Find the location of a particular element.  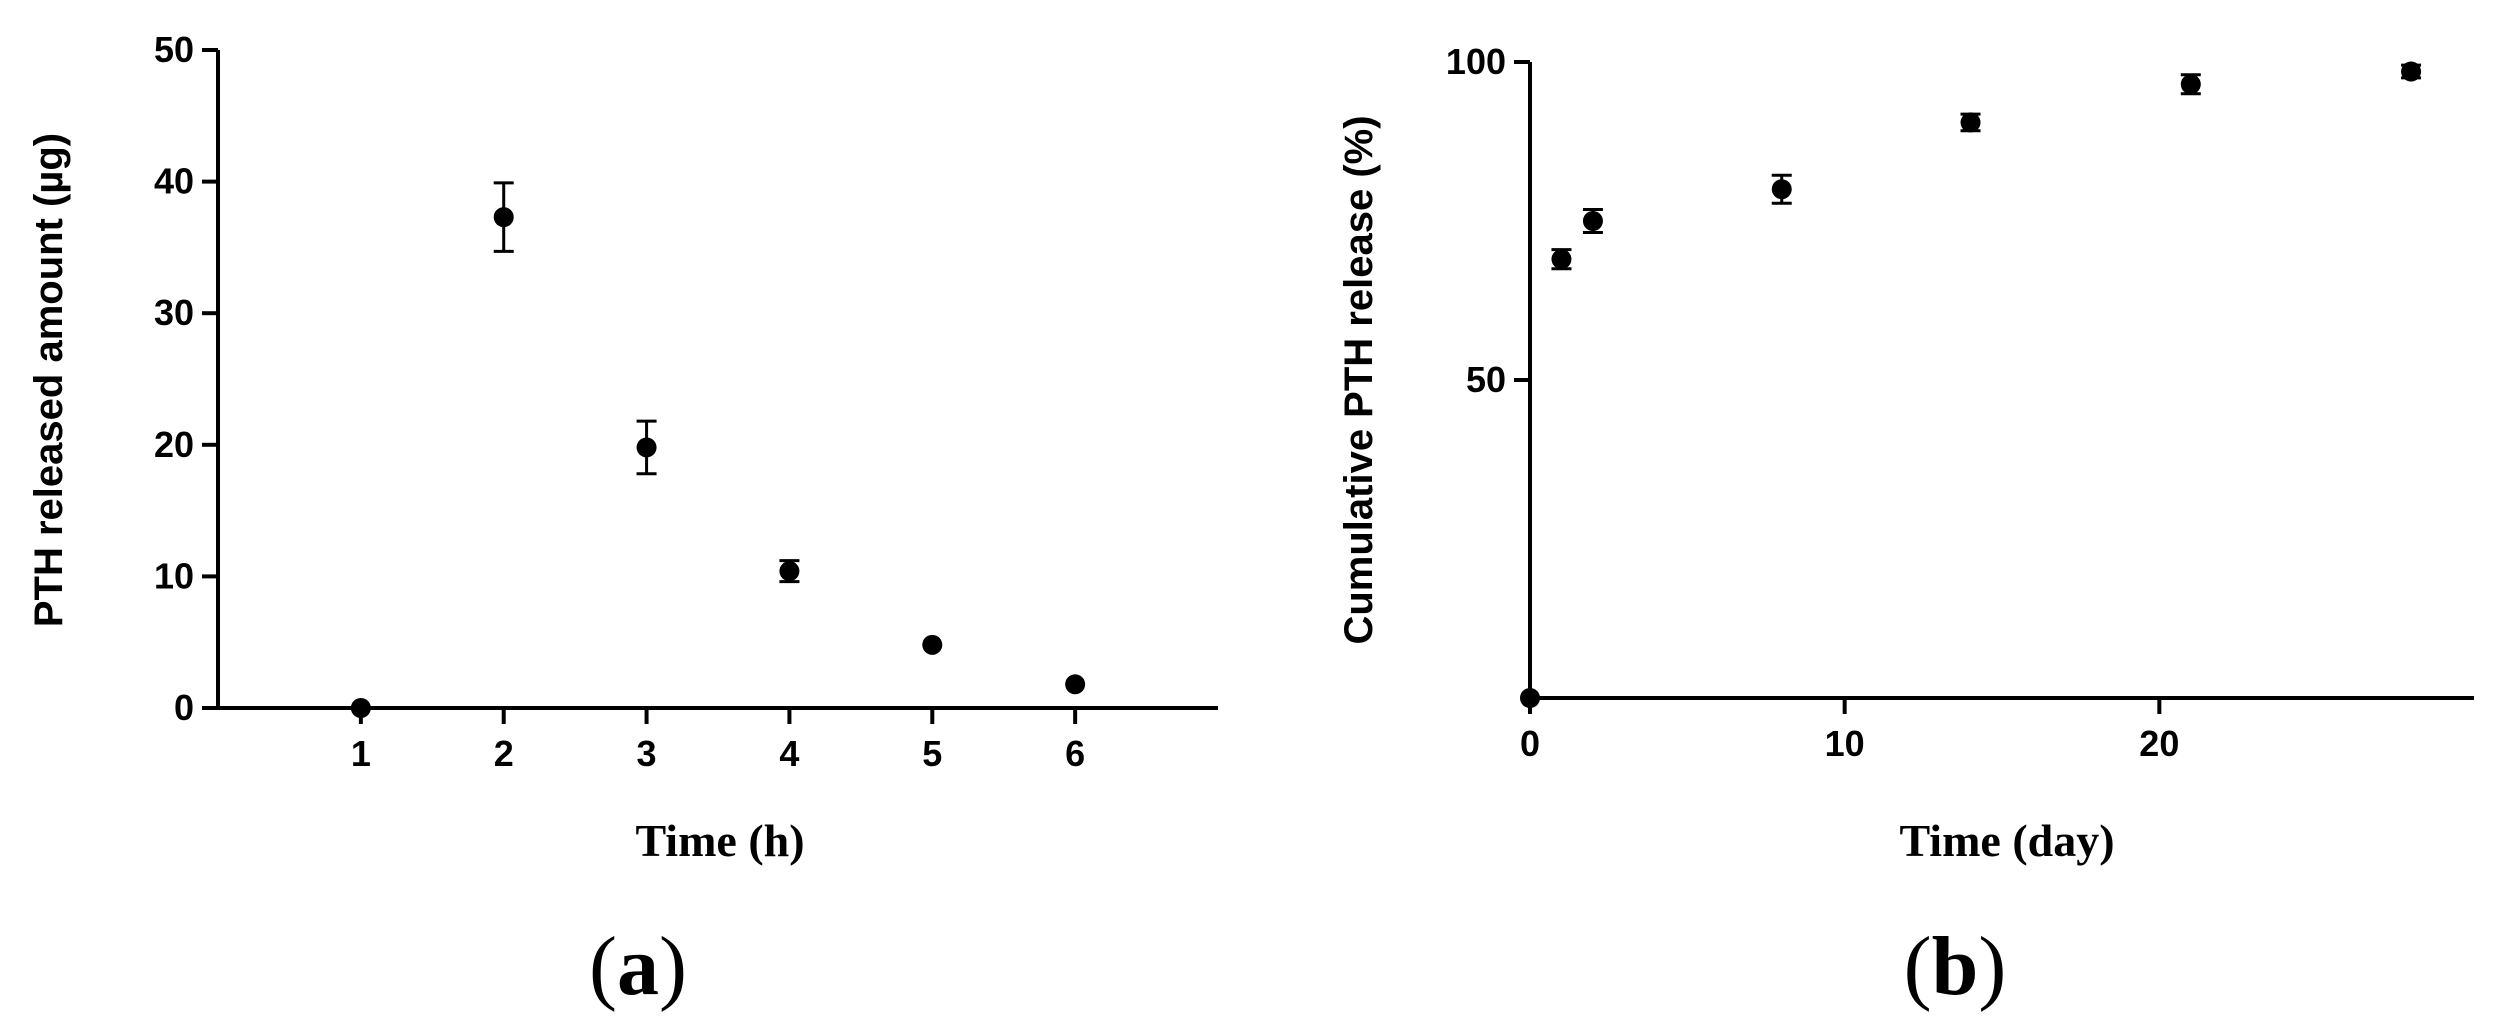

panel-a-x-tick-label: 5 is located at coordinates (932, 753).